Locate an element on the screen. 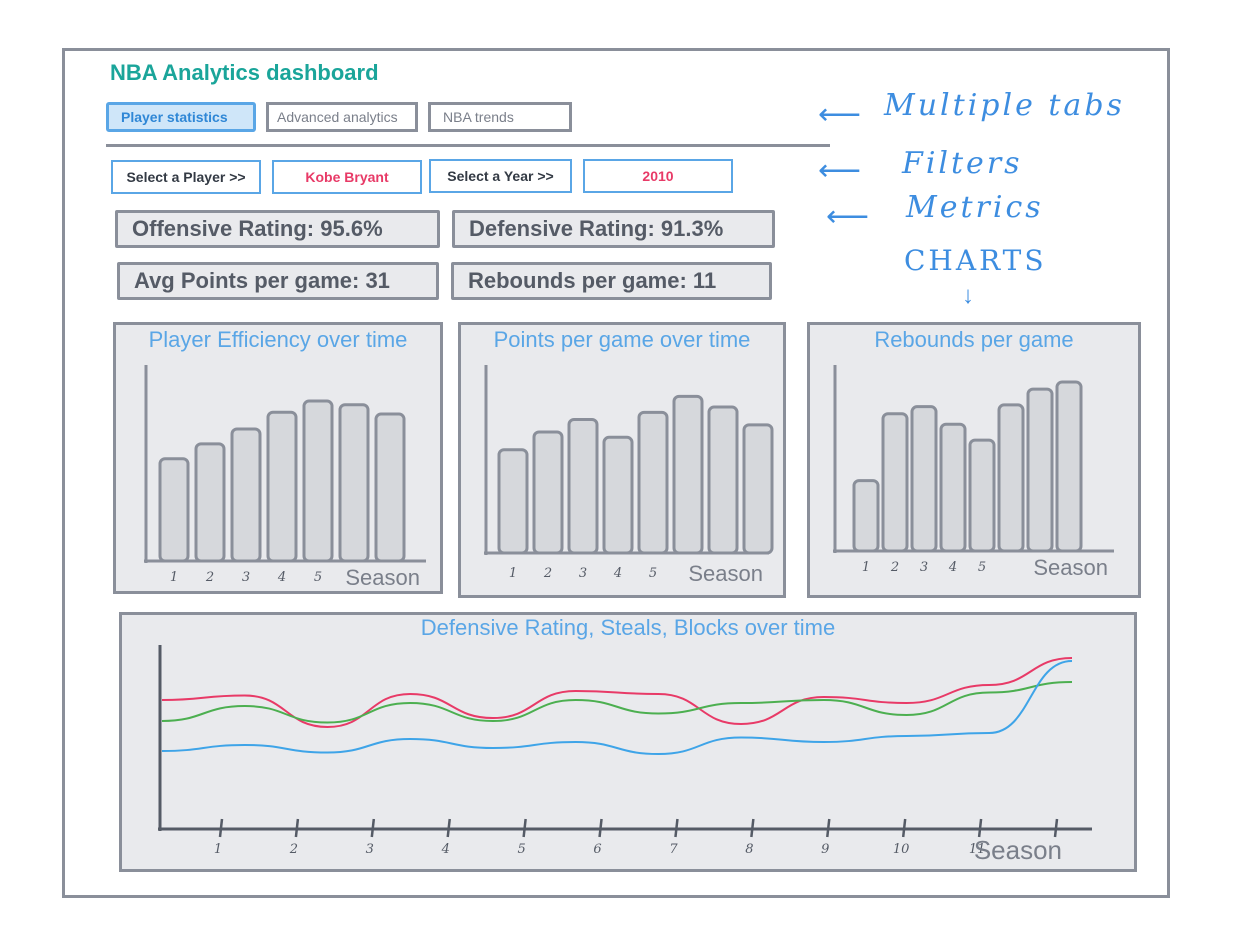  tick-label: 7 is located at coordinates (673, 849).